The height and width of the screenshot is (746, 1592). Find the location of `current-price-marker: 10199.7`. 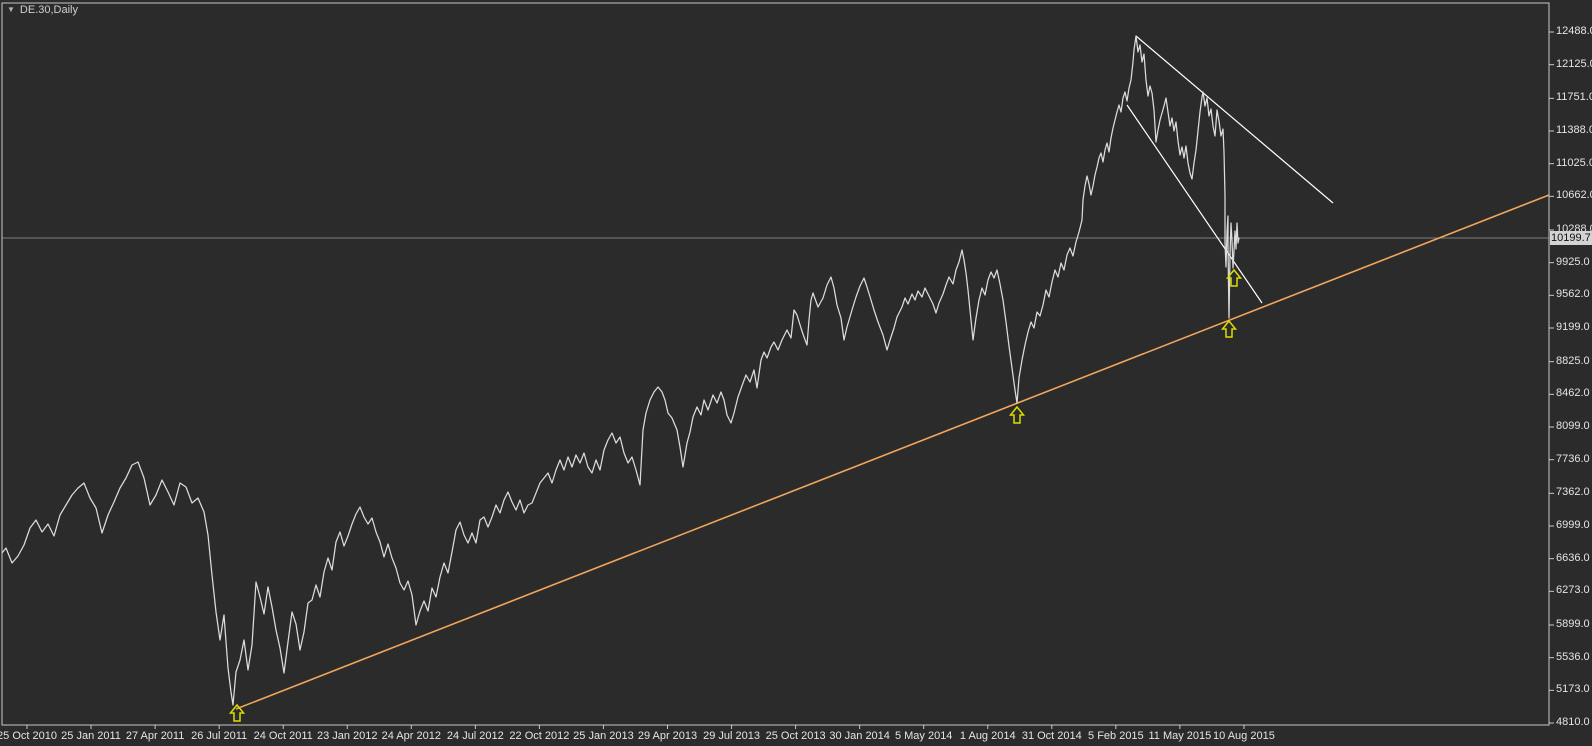

current-price-marker: 10199.7 is located at coordinates (1571, 237).